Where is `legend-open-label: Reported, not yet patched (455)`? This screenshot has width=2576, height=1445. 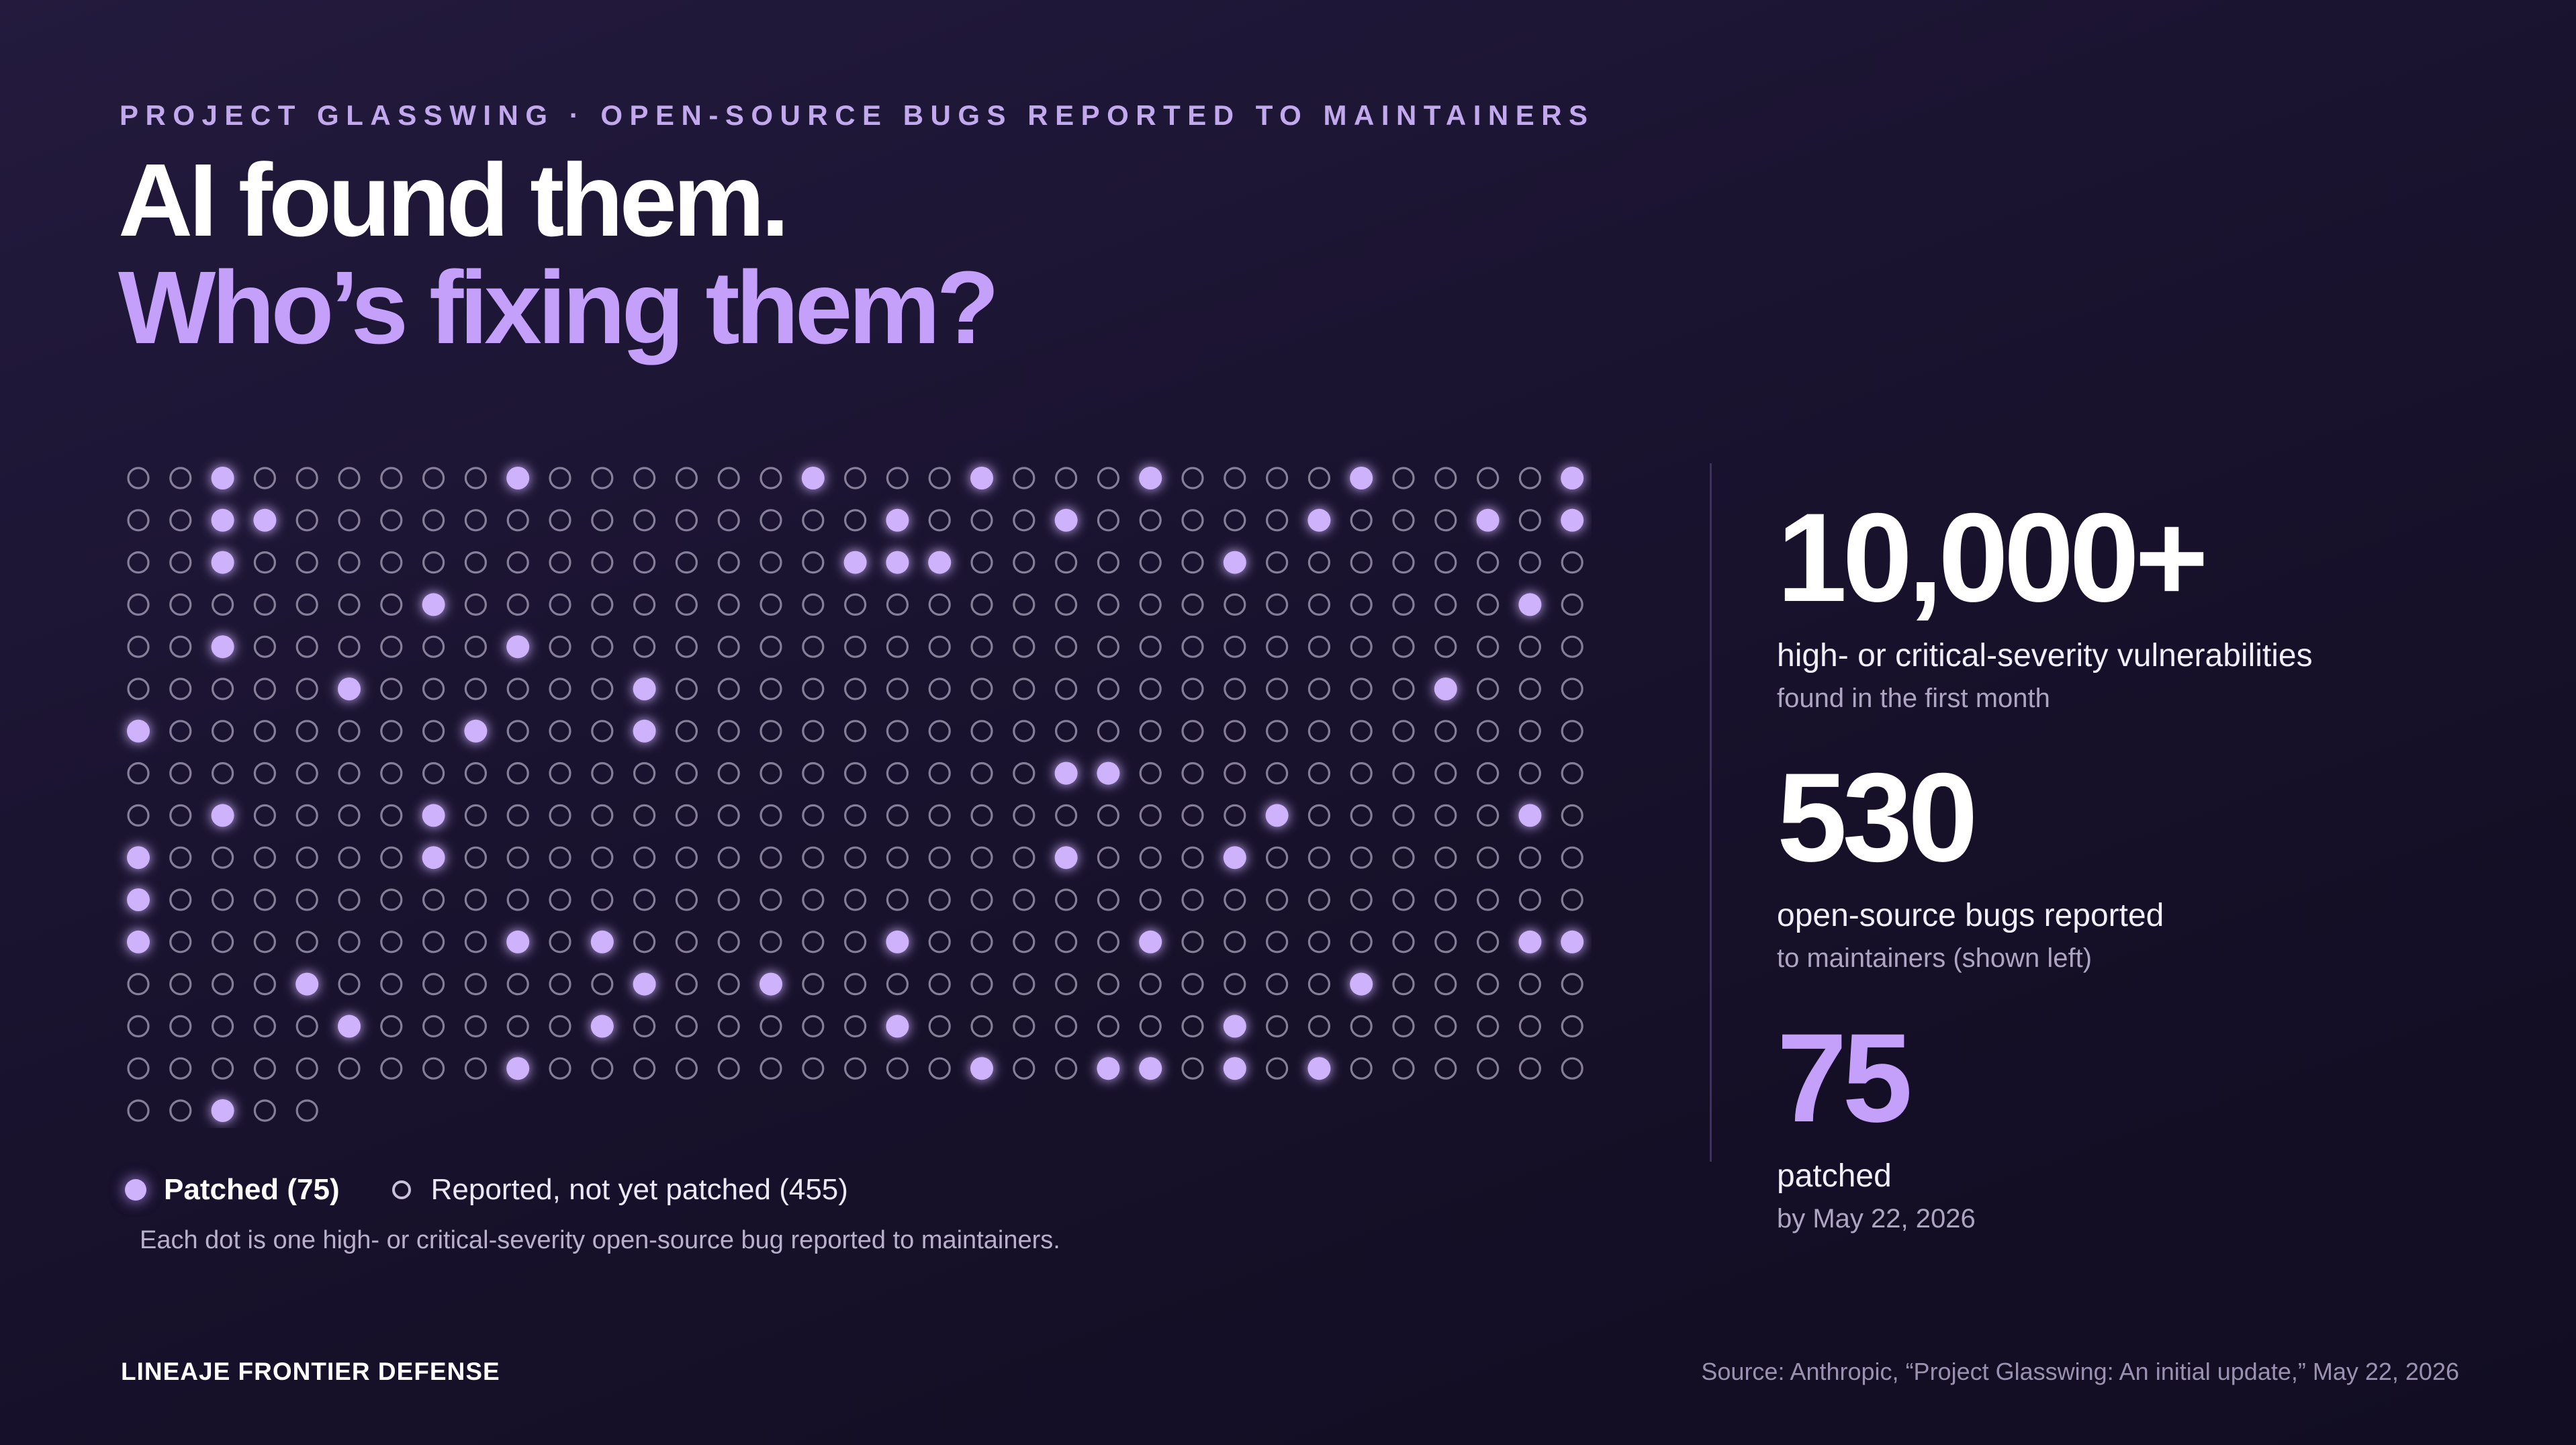 legend-open-label: Reported, not yet patched (455) is located at coordinates (639, 1189).